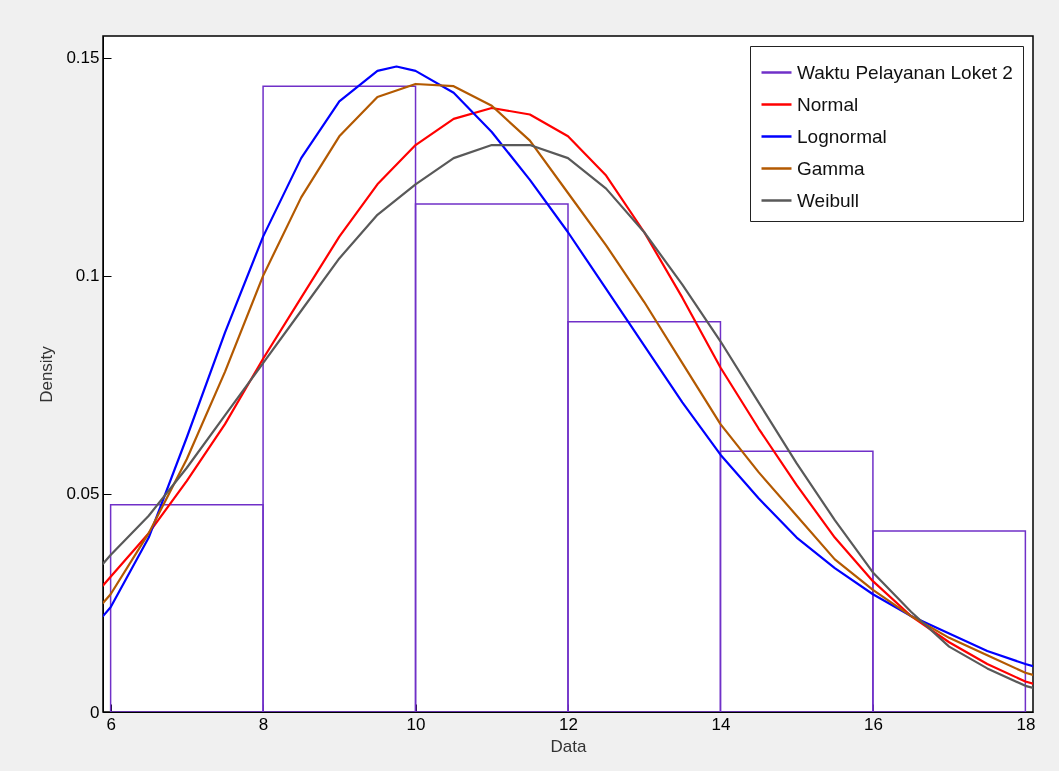 This screenshot has width=1059, height=771. Describe the element at coordinates (568, 746) in the screenshot. I see `x-axis-title: Data` at that location.